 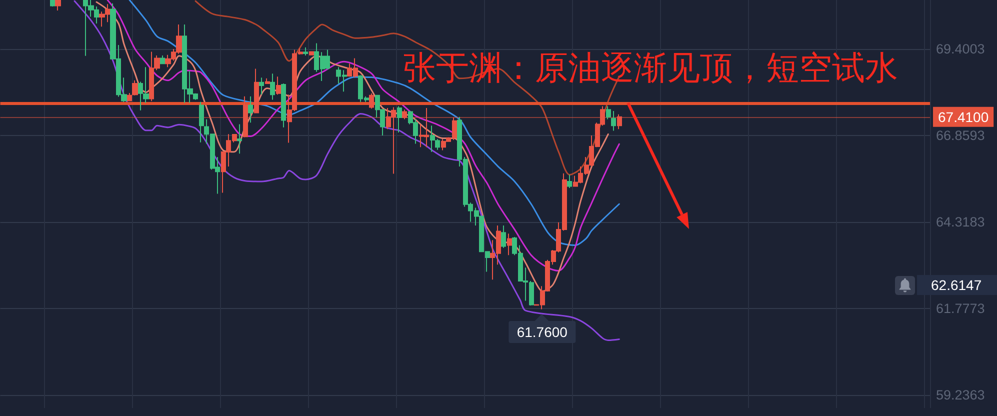 What do you see at coordinates (957, 284) in the screenshot?
I see `text: 62.6147` at bounding box center [957, 284].